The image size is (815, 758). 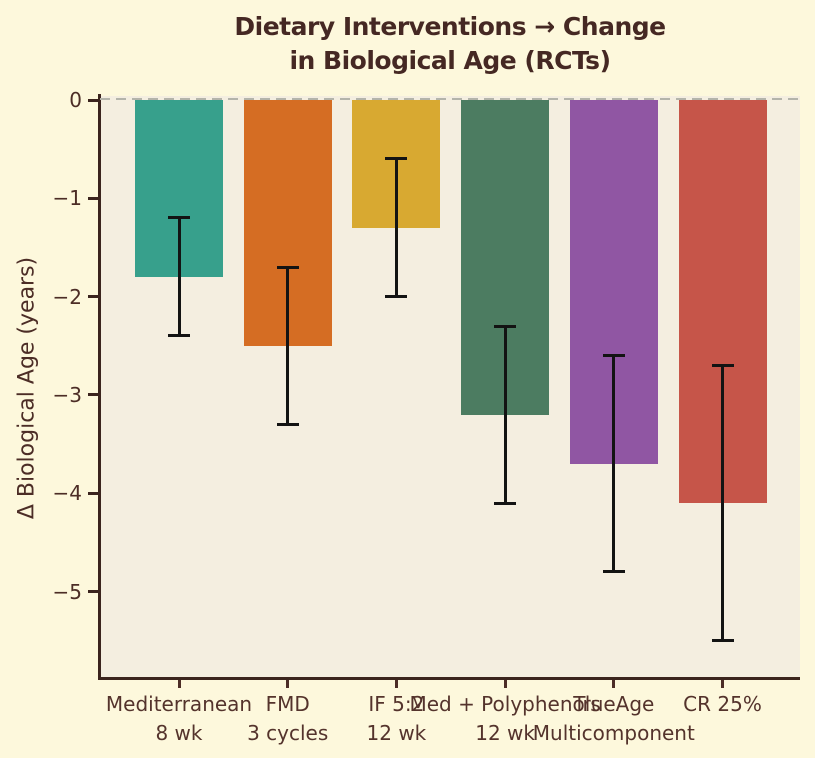 What do you see at coordinates (613, 733) in the screenshot?
I see `x-tick-label-trueage-line2: Multicomponent` at bounding box center [613, 733].